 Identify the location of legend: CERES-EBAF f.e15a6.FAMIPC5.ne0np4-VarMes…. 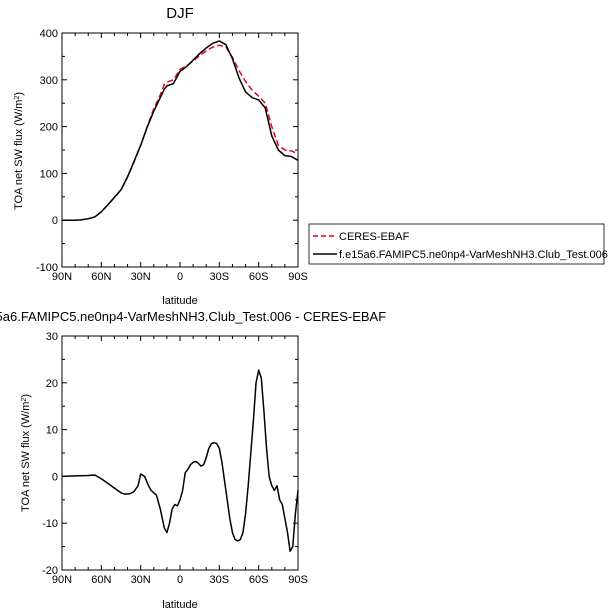
(458, 244).